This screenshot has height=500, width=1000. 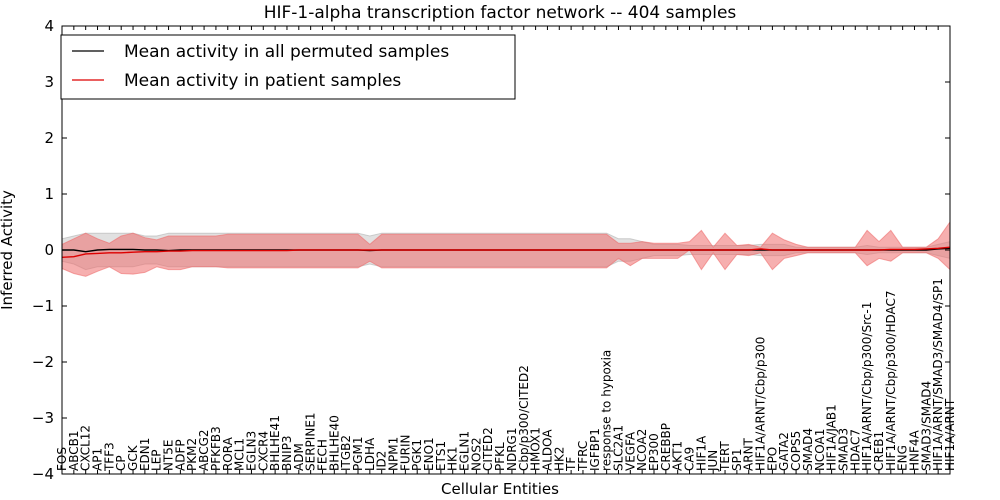 What do you see at coordinates (796, 451) in the screenshot?
I see `x-tick-label: COPS5` at bounding box center [796, 451].